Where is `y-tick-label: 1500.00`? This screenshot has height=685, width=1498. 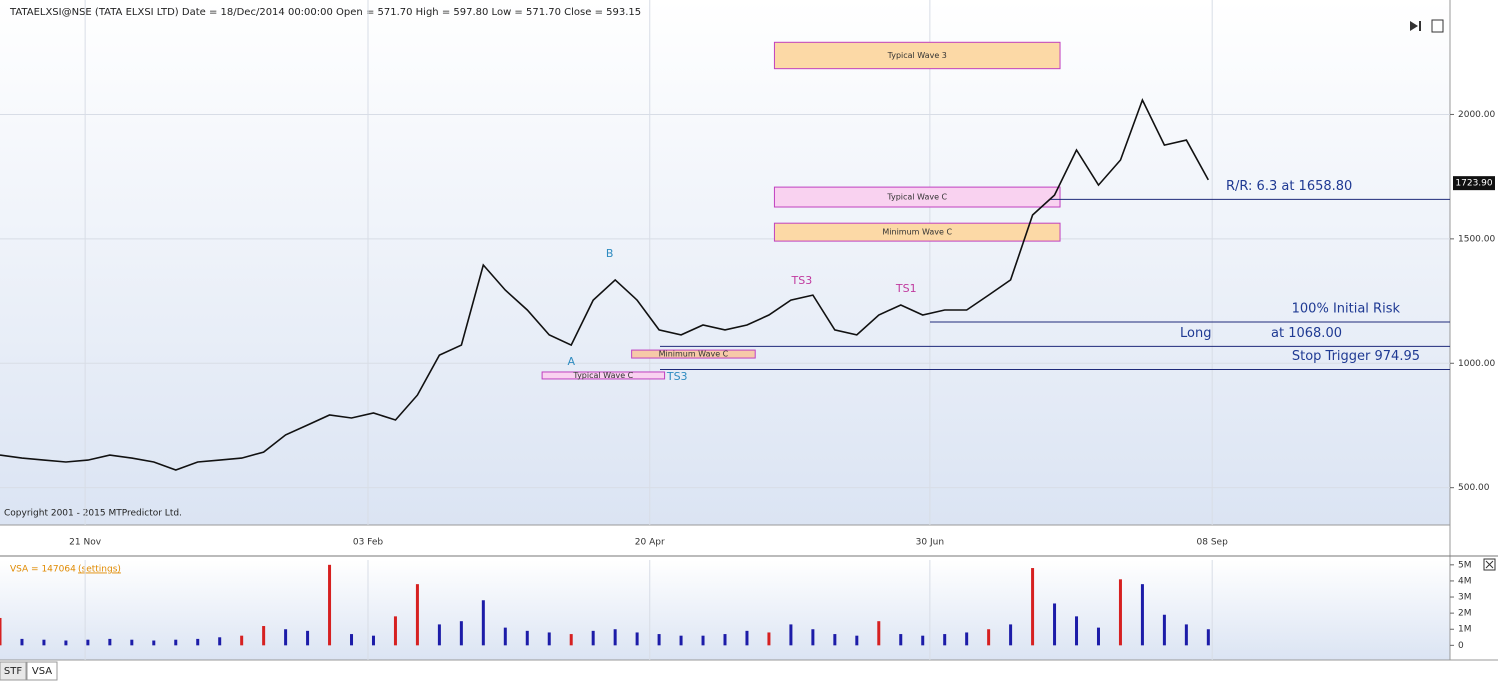
y-tick-label: 1500.00 is located at coordinates (1476, 239).